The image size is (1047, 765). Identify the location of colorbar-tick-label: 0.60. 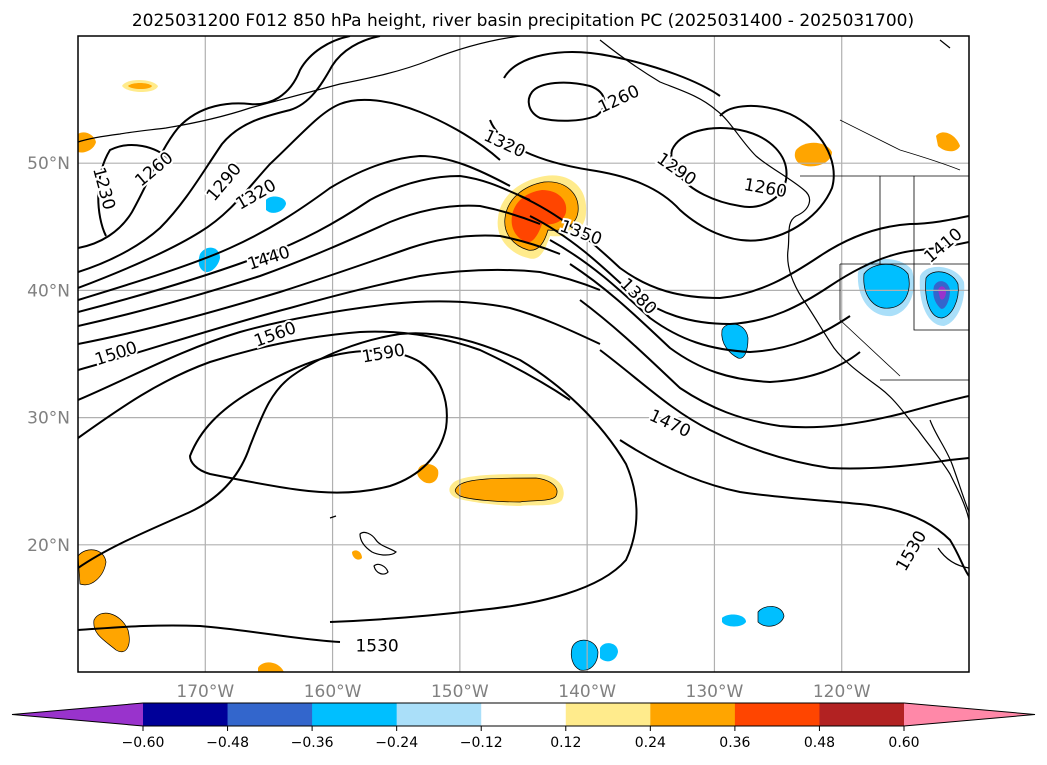
(903, 743).